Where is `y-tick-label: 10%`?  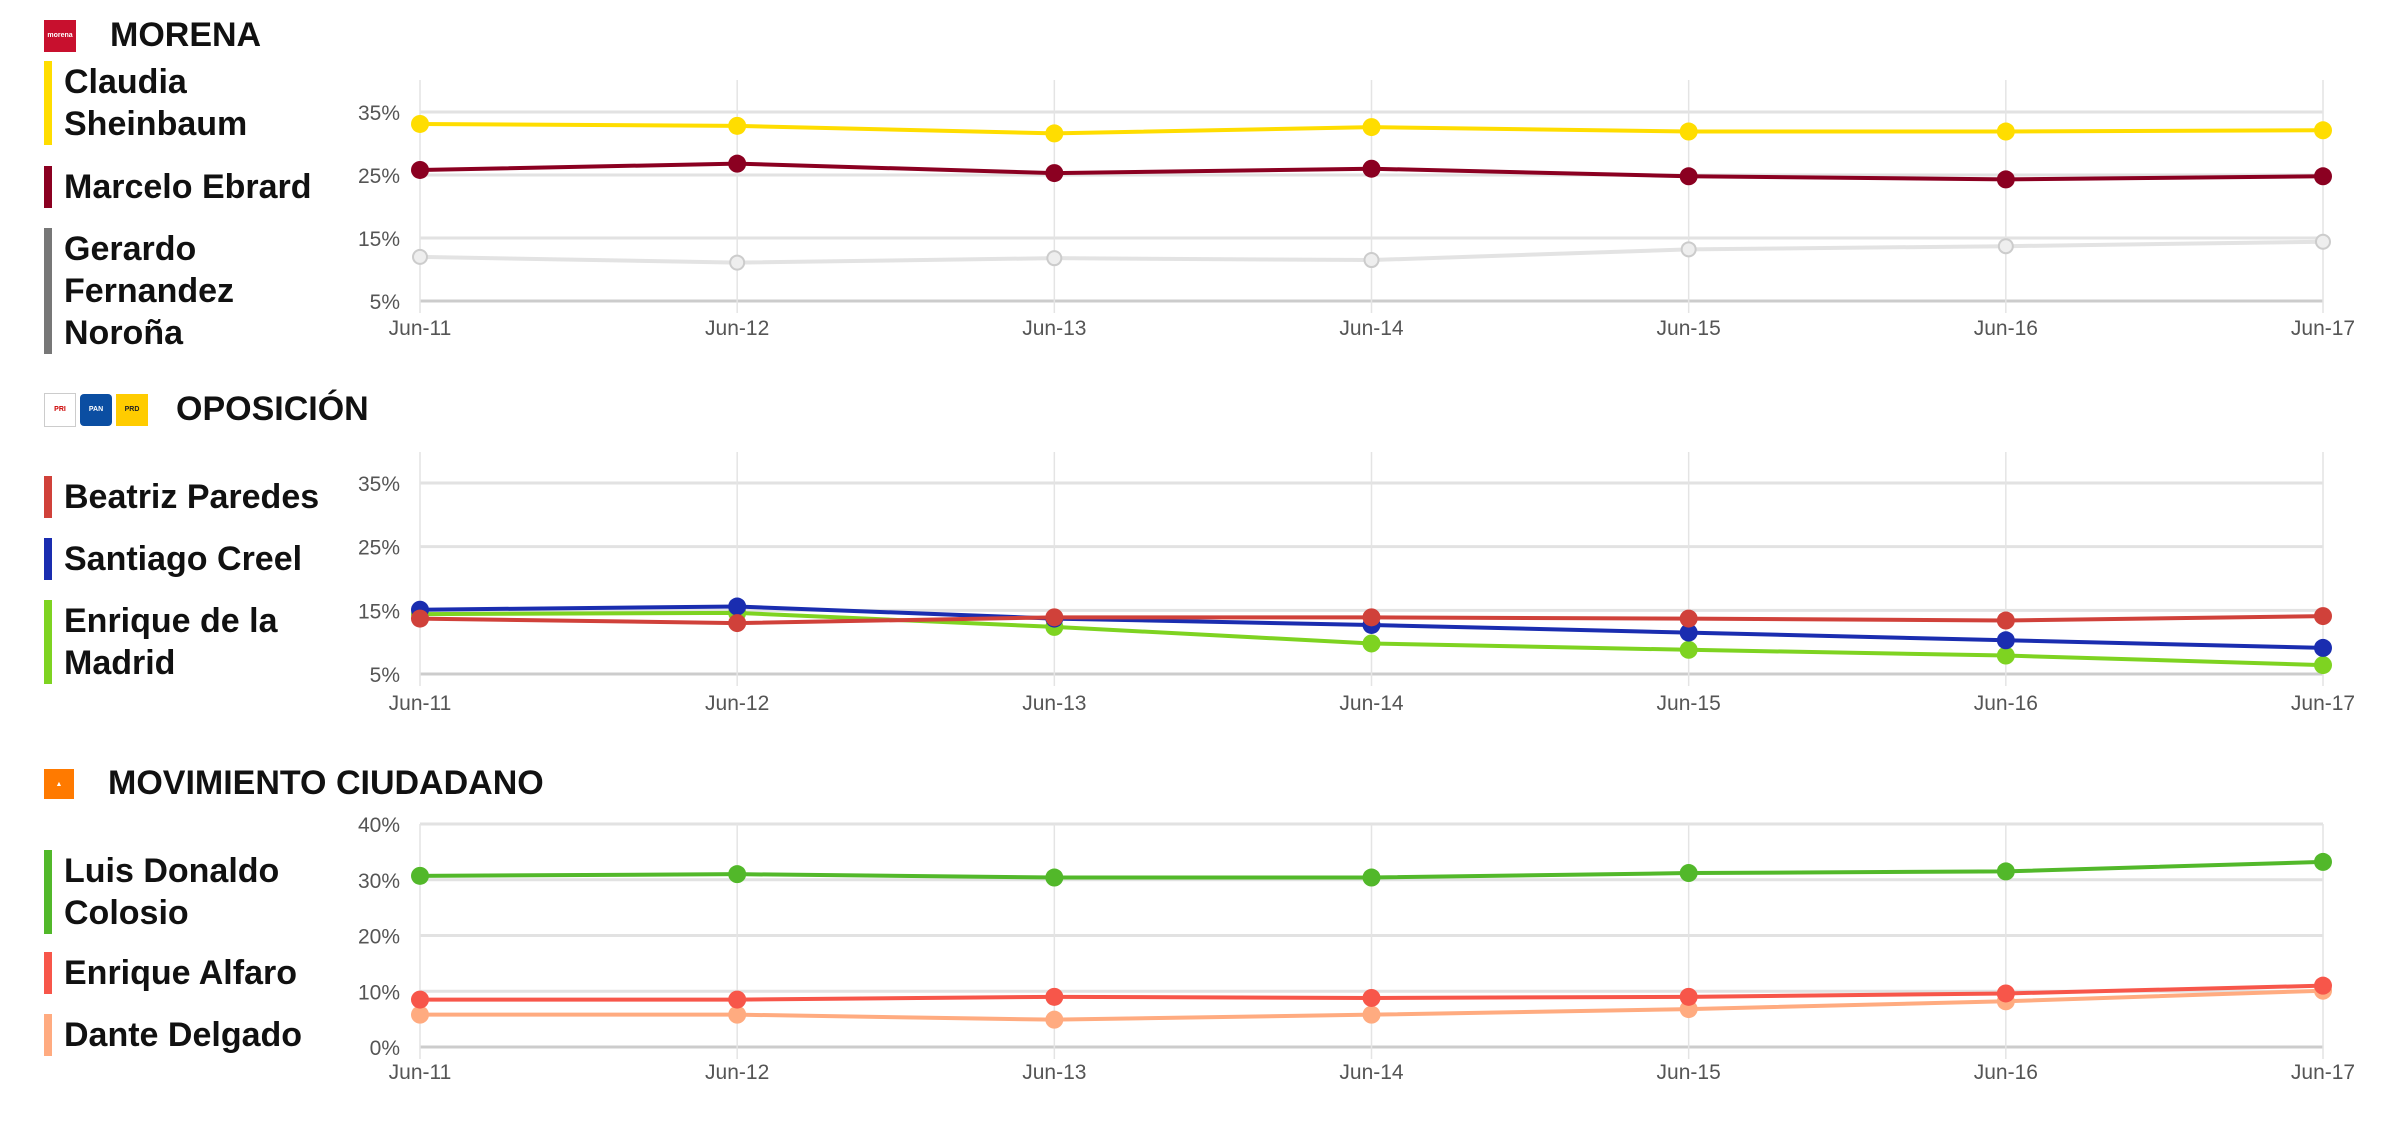
y-tick-label: 10% is located at coordinates (379, 992).